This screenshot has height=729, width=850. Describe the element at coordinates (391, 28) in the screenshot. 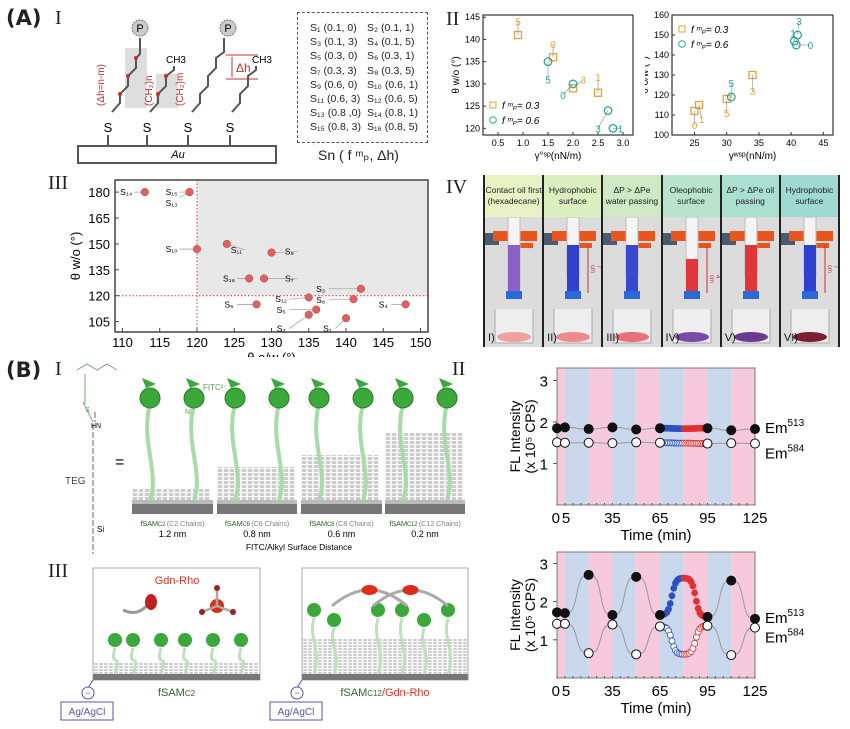

I see `sample-entry: S₂ (0.1, 1)` at that location.